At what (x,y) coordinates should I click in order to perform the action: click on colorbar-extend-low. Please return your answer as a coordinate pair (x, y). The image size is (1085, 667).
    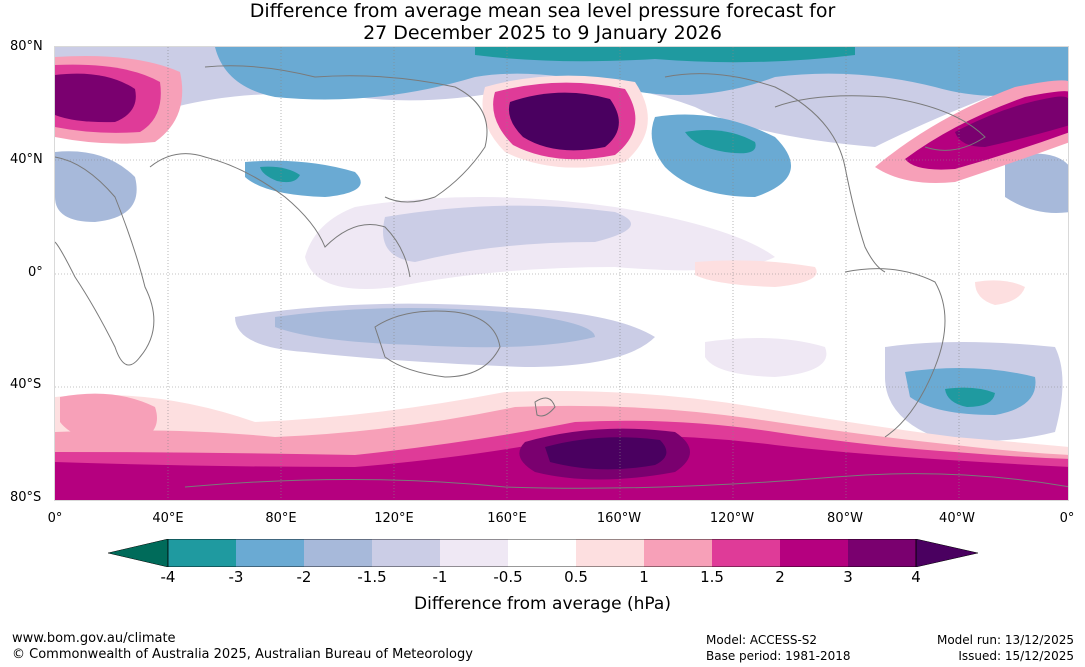
    Looking at the image, I should click on (138, 553).